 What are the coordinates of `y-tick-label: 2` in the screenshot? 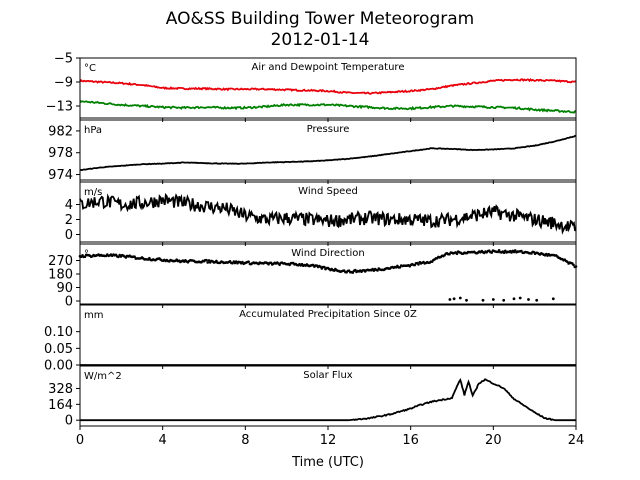 It's located at (69, 220).